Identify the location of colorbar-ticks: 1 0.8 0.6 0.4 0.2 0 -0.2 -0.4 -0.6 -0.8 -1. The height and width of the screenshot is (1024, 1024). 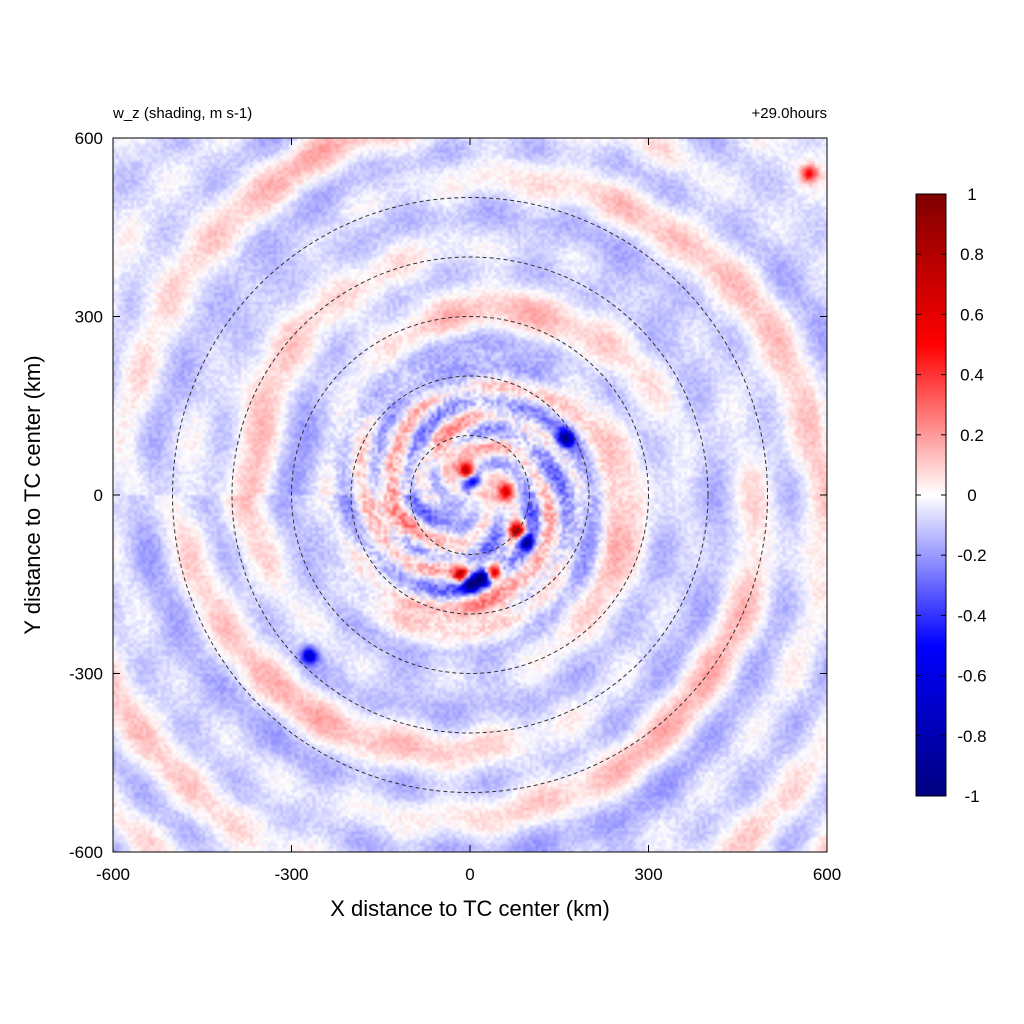
(951, 495).